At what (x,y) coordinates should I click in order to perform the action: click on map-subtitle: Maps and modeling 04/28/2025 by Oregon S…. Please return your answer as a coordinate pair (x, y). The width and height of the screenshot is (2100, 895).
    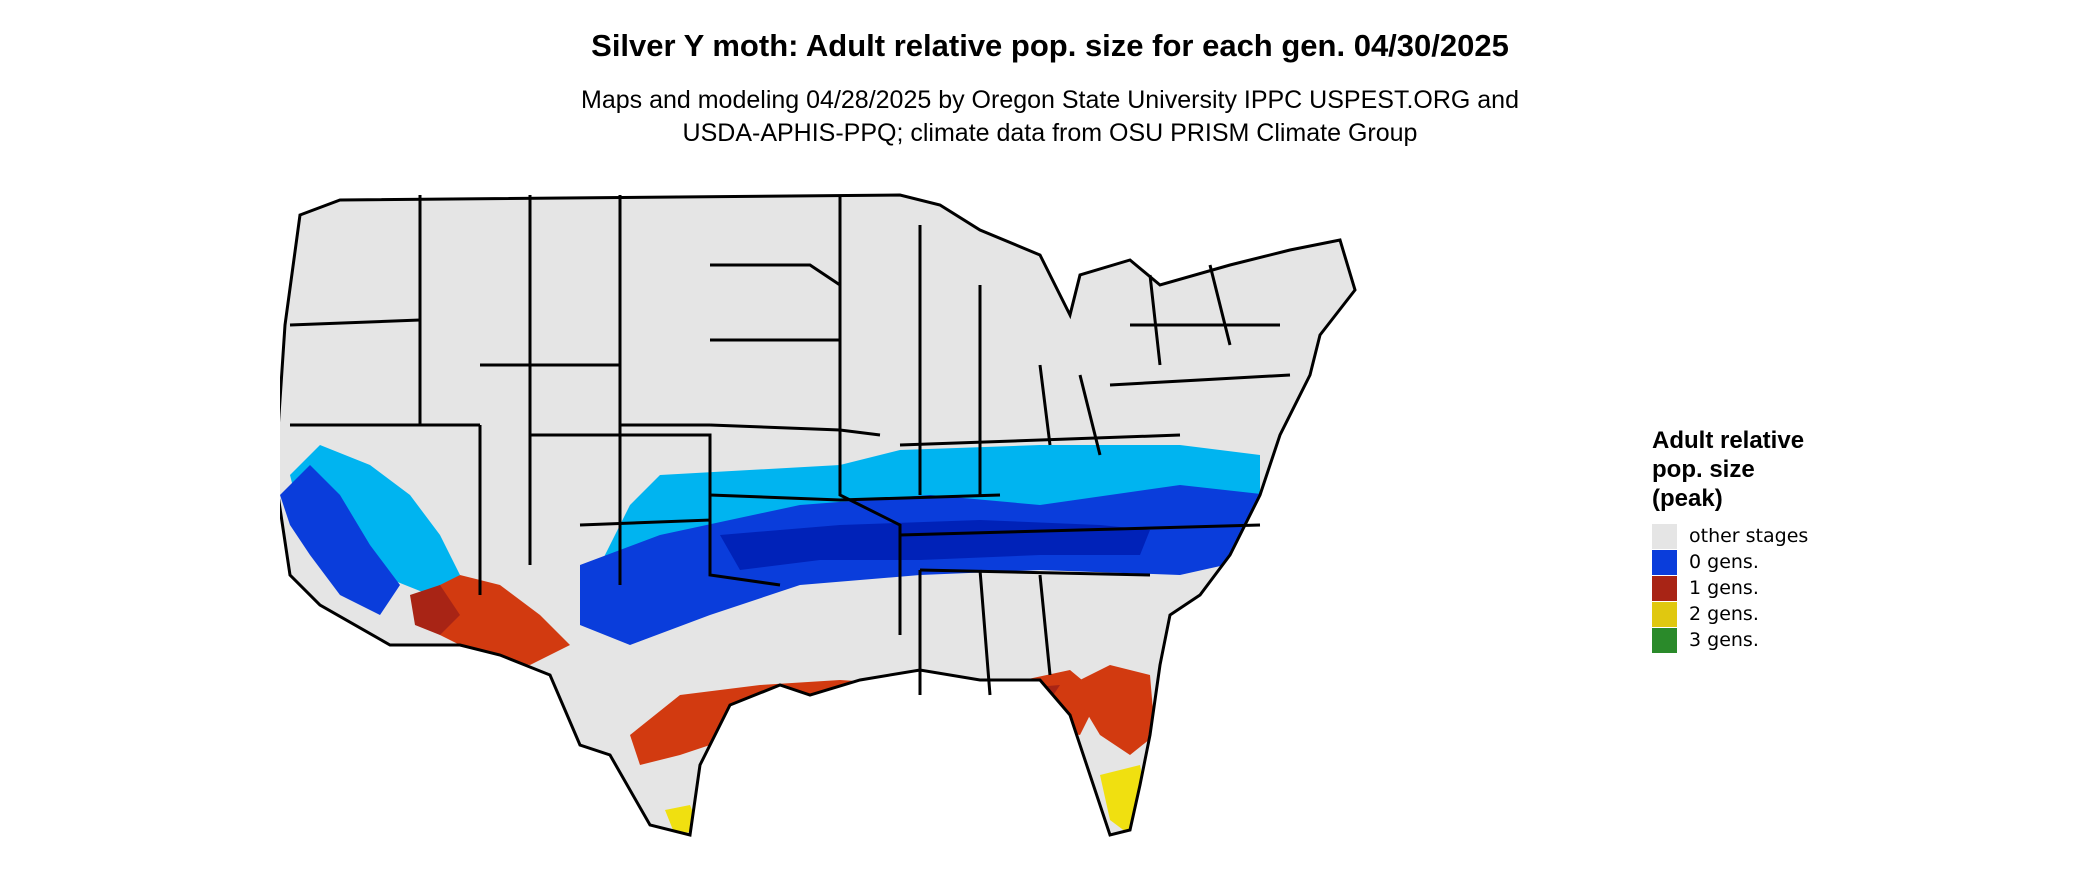
    Looking at the image, I should click on (1050, 117).